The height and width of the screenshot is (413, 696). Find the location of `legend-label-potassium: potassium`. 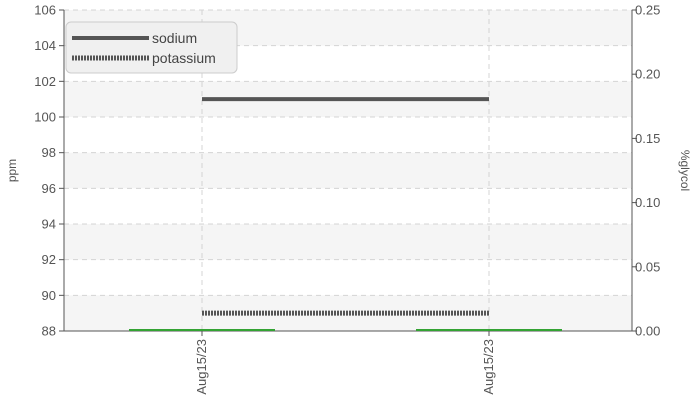

legend-label-potassium: potassium is located at coordinates (184, 58).